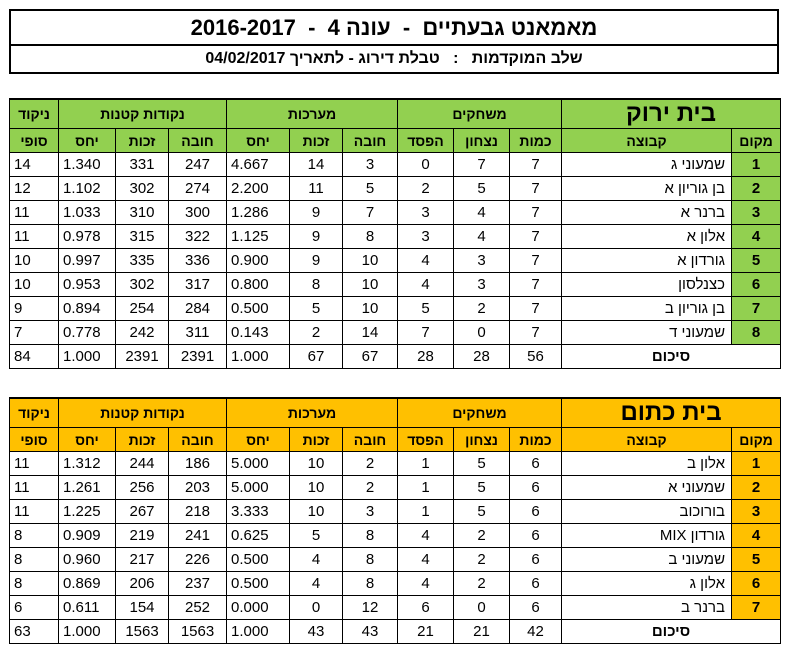  Describe the element at coordinates (370, 356) in the screenshot. I see `total-sets-lost-cell: 67` at that location.